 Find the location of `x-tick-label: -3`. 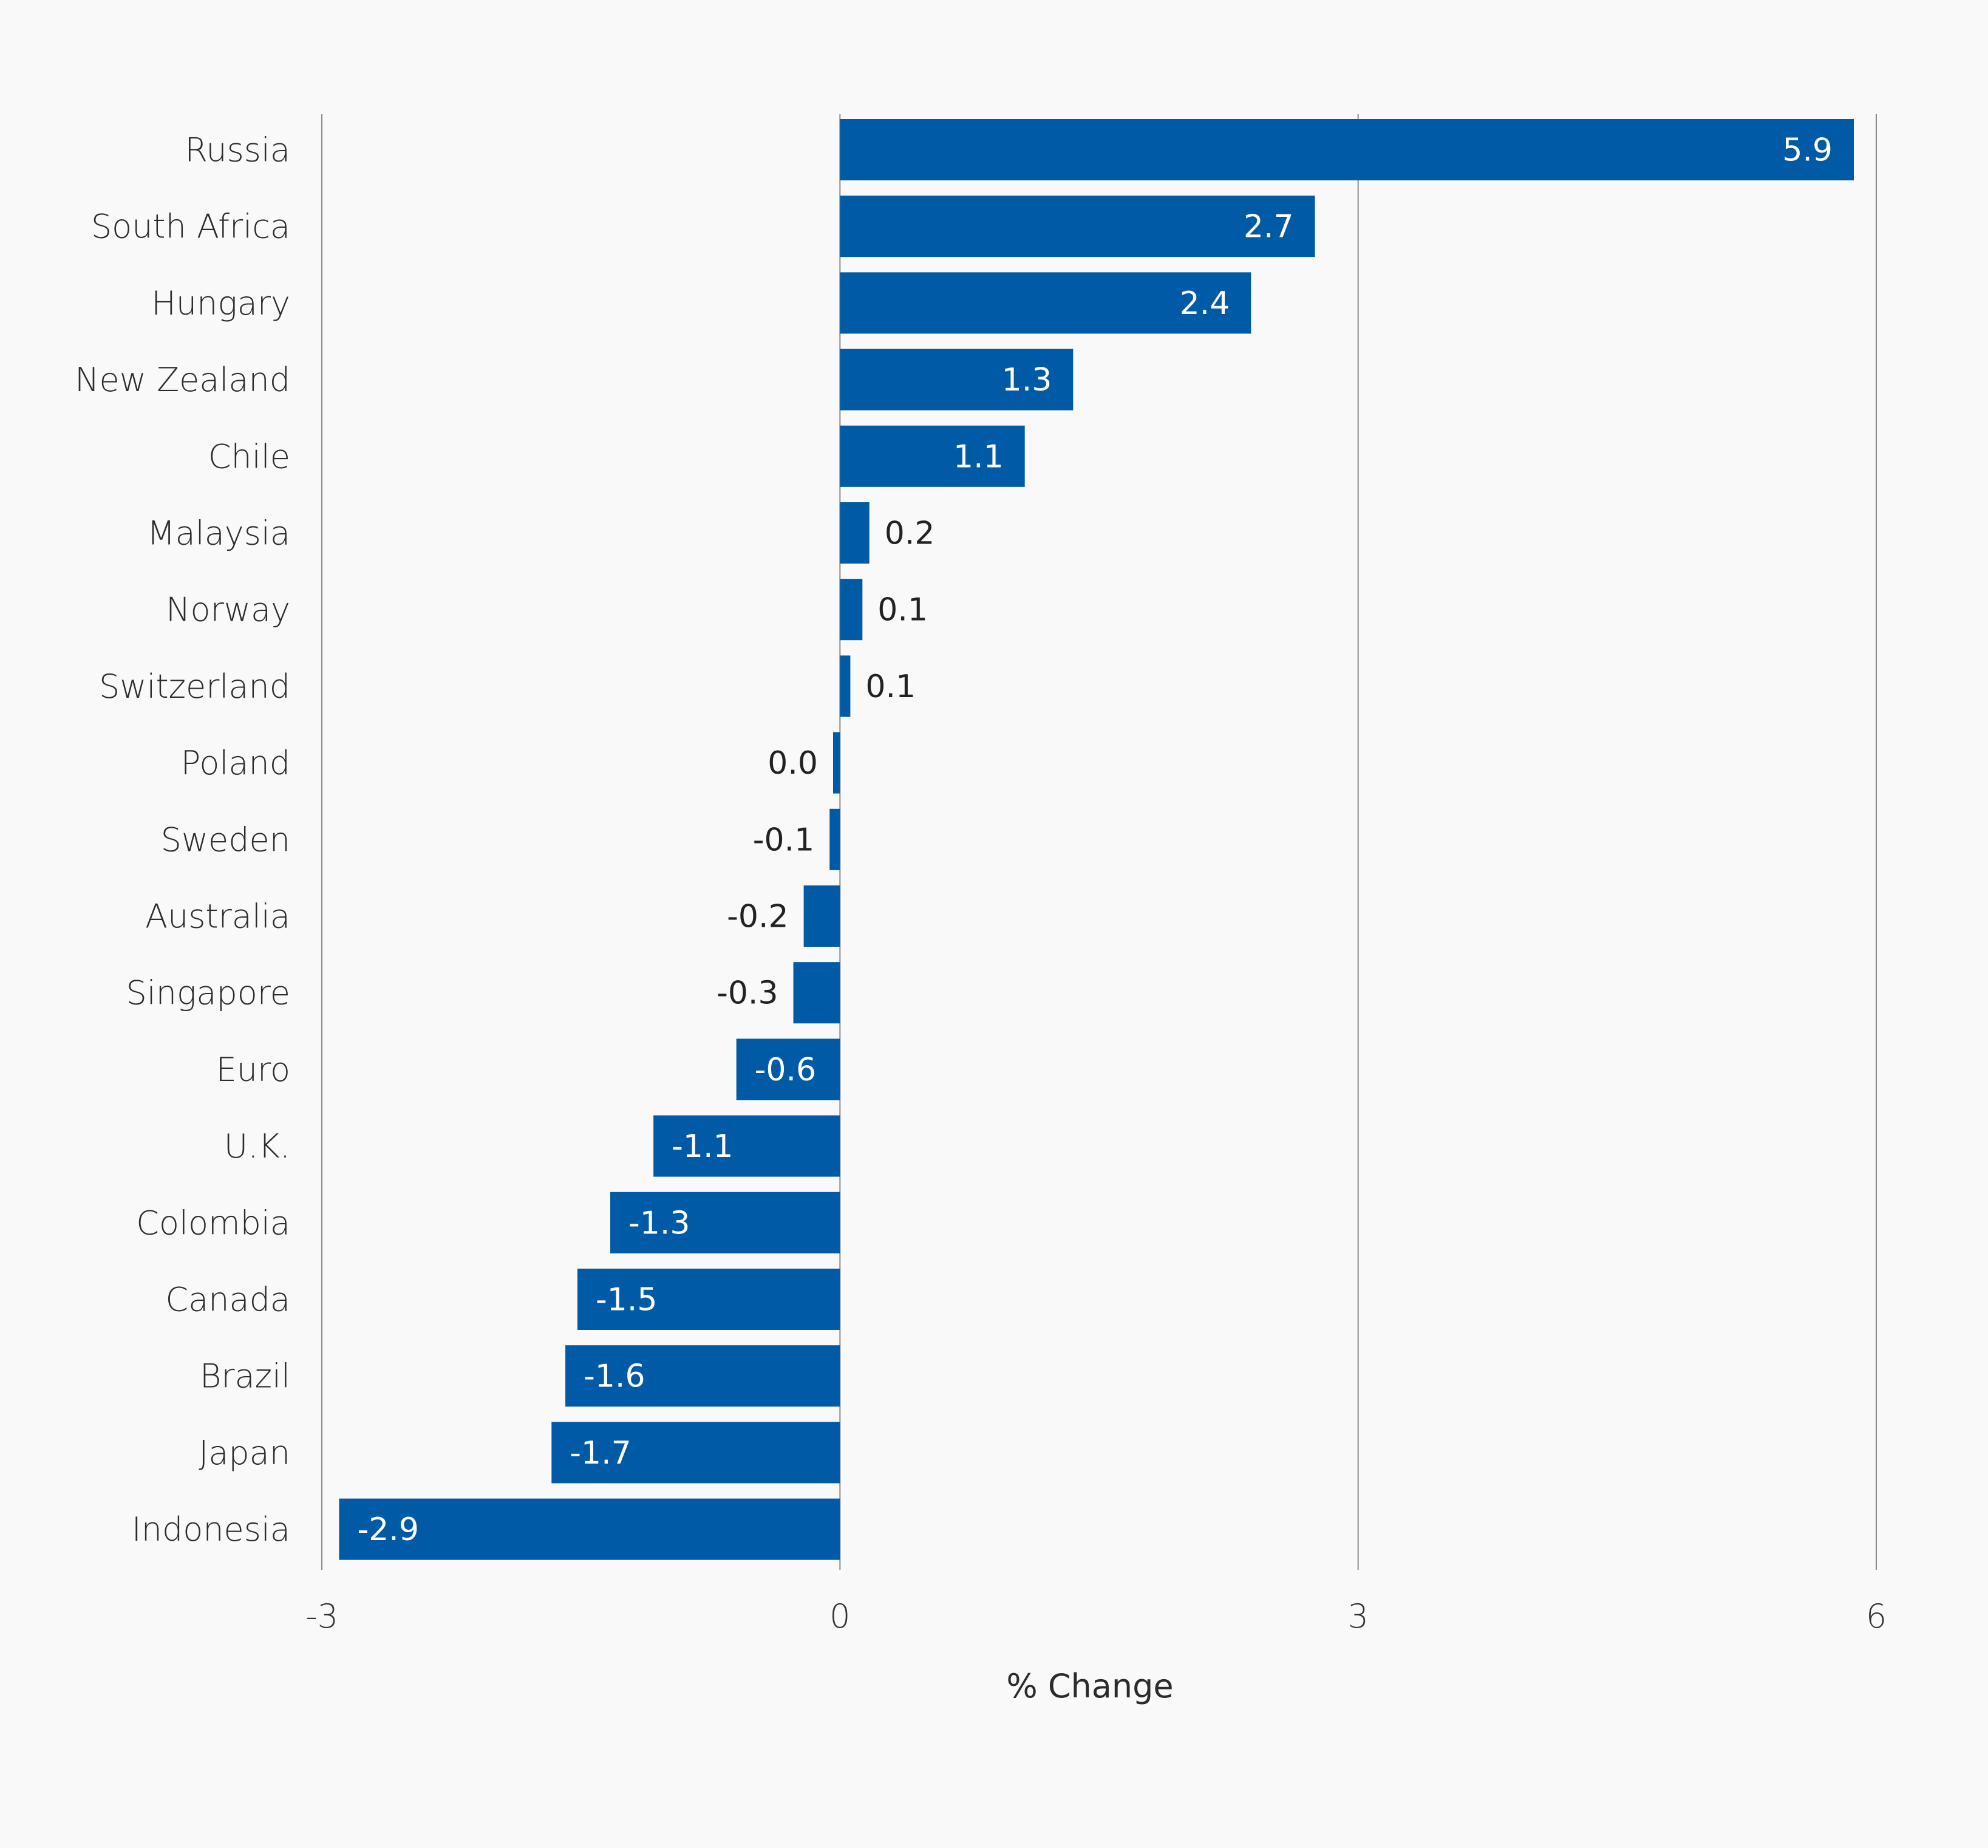

x-tick-label: -3 is located at coordinates (321, 1616).